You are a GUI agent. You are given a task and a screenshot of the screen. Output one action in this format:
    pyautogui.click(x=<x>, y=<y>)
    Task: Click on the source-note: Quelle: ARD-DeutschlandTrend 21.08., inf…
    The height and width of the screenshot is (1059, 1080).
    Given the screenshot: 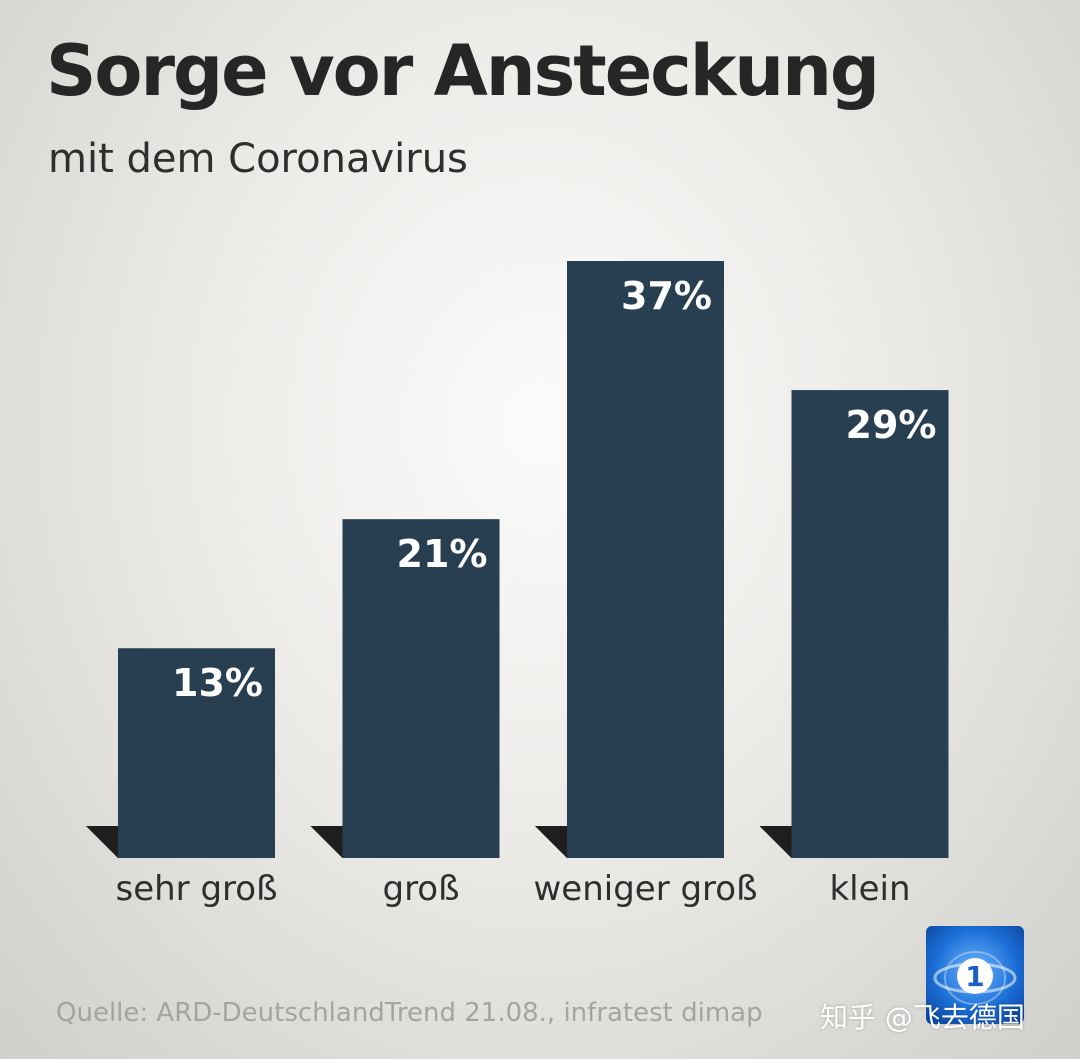 What is the action you would take?
    pyautogui.click(x=409, y=1013)
    